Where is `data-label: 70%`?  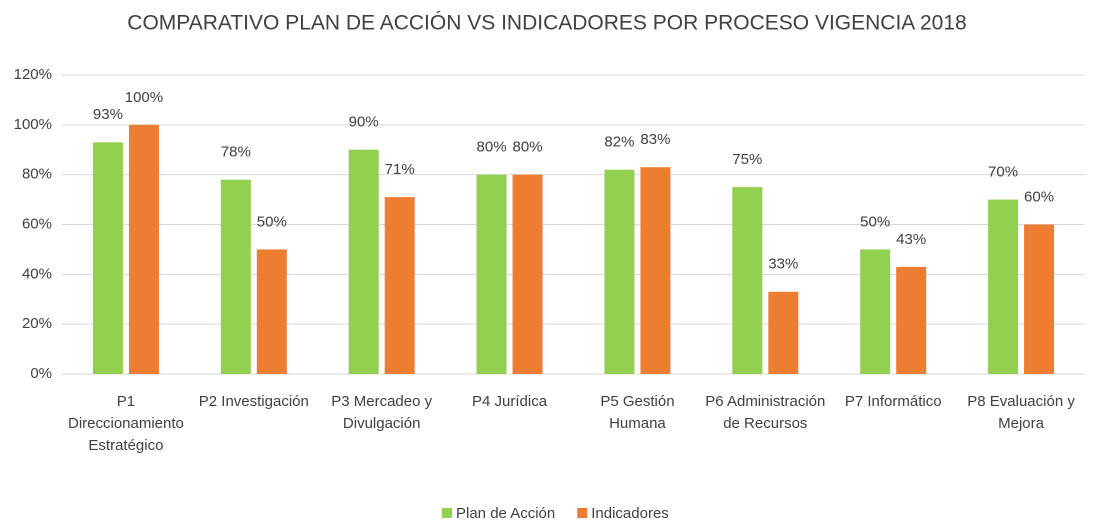 data-label: 70% is located at coordinates (1003, 172).